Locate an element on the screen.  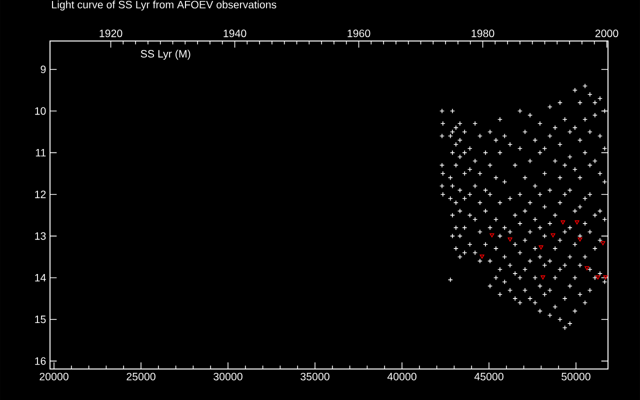
y-tick-label: 10 is located at coordinates (40, 111).